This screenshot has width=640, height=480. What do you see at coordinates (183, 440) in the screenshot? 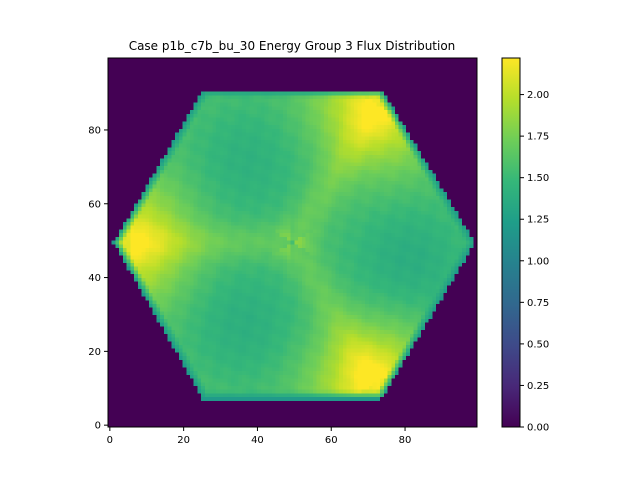
I see `x-tick-label: 20` at bounding box center [183, 440].